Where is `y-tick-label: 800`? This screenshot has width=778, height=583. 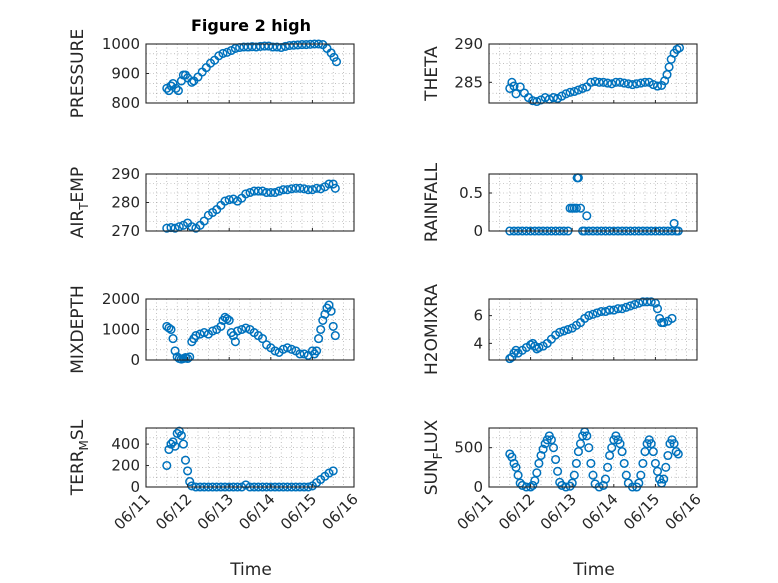 y-tick-label: 800 is located at coordinates (125, 103).